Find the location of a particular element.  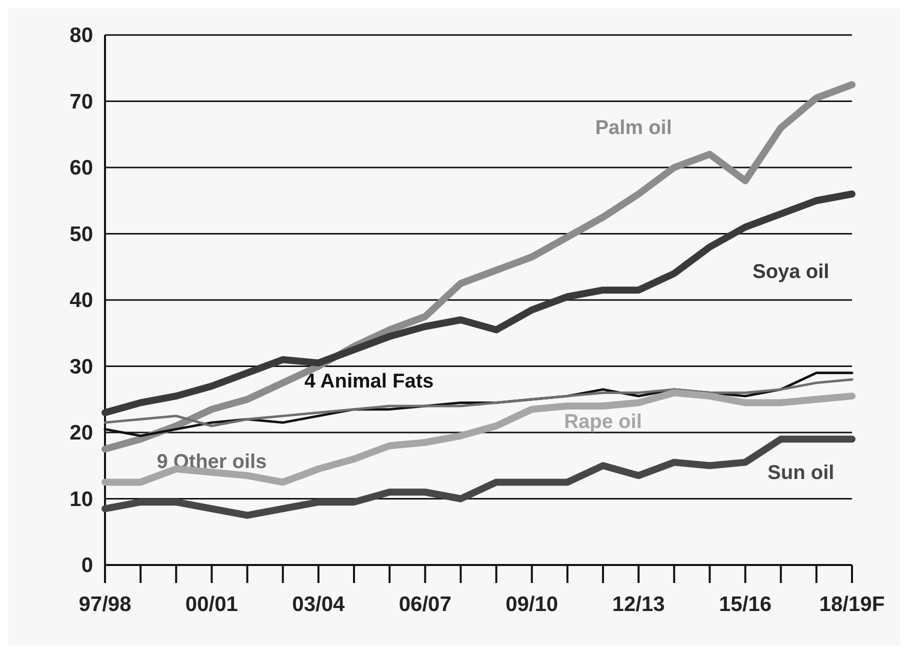

x-tick-label: 00/01 is located at coordinates (211, 604).